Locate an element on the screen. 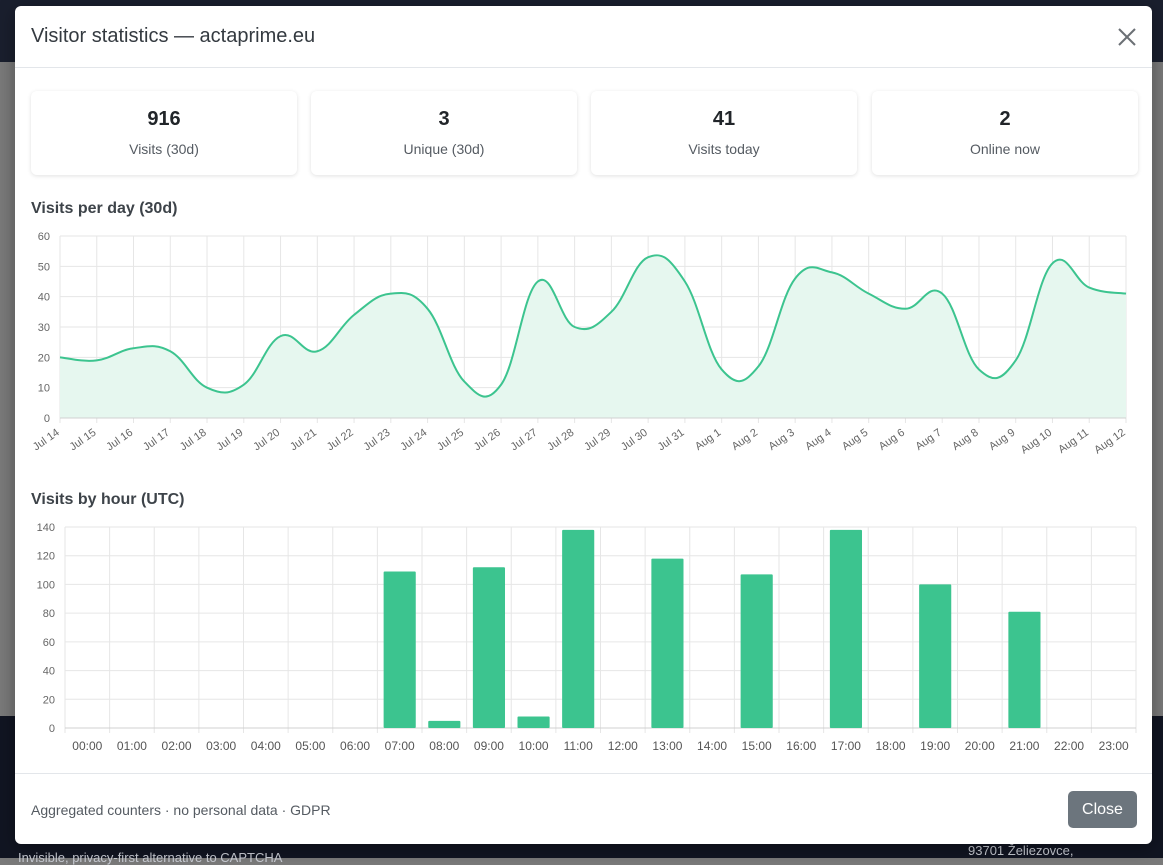 The image size is (1163, 865). x-tick-label: 06:00 is located at coordinates (355, 746).